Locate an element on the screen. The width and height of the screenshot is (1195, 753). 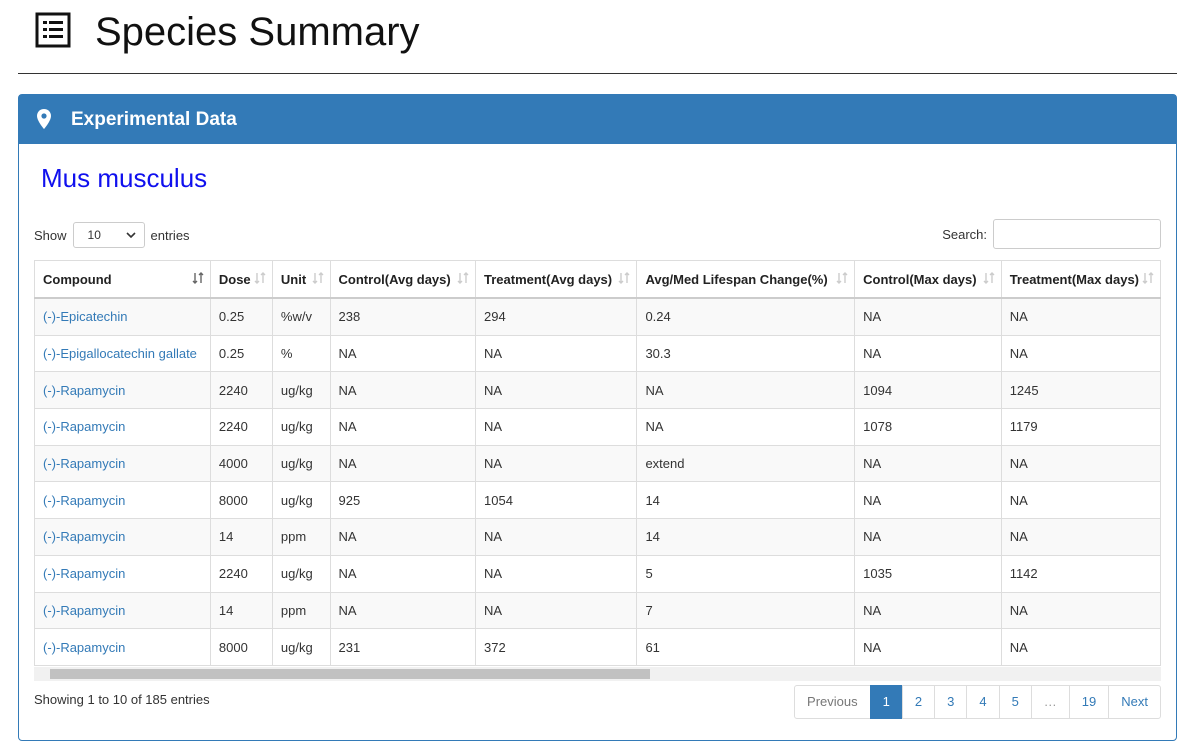
column-header: Control(Max days) is located at coordinates (928, 279).